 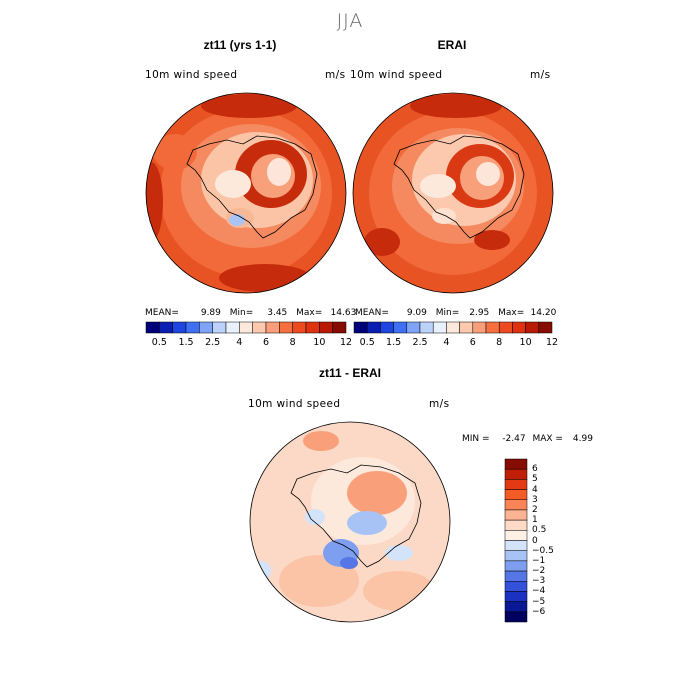 I want to click on model-variable-label: 10m wind speed, so click(x=191, y=75).